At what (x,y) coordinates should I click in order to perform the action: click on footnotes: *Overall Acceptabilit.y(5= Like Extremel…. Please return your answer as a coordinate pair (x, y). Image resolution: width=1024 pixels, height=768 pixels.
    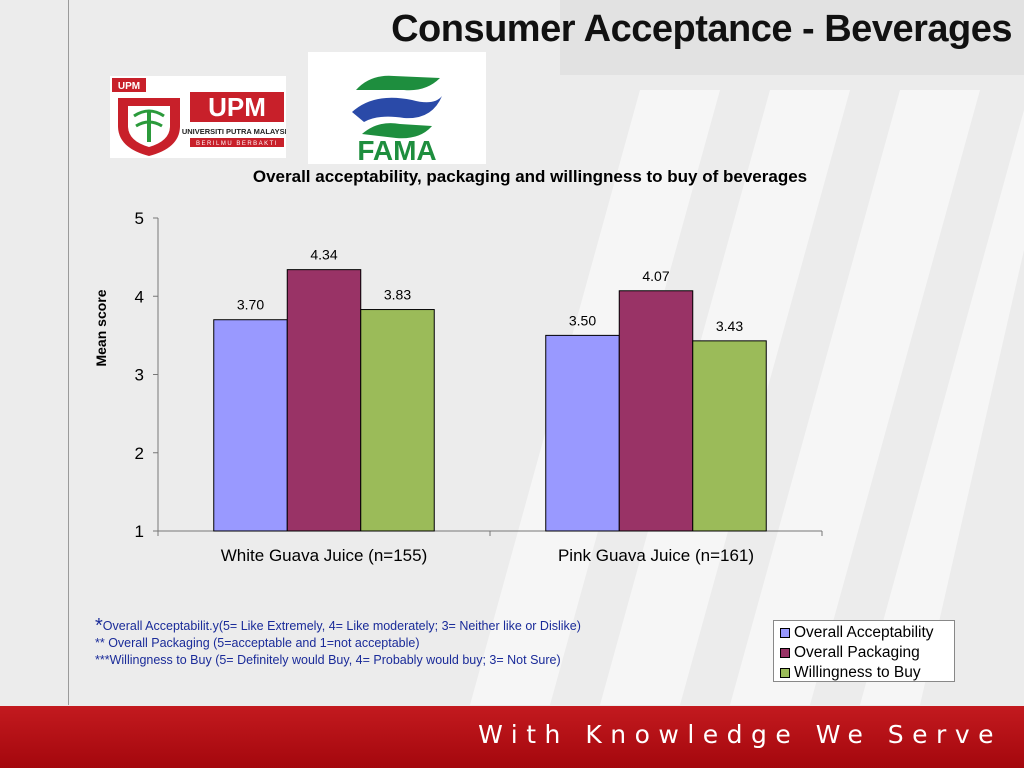
    Looking at the image, I should click on (338, 642).